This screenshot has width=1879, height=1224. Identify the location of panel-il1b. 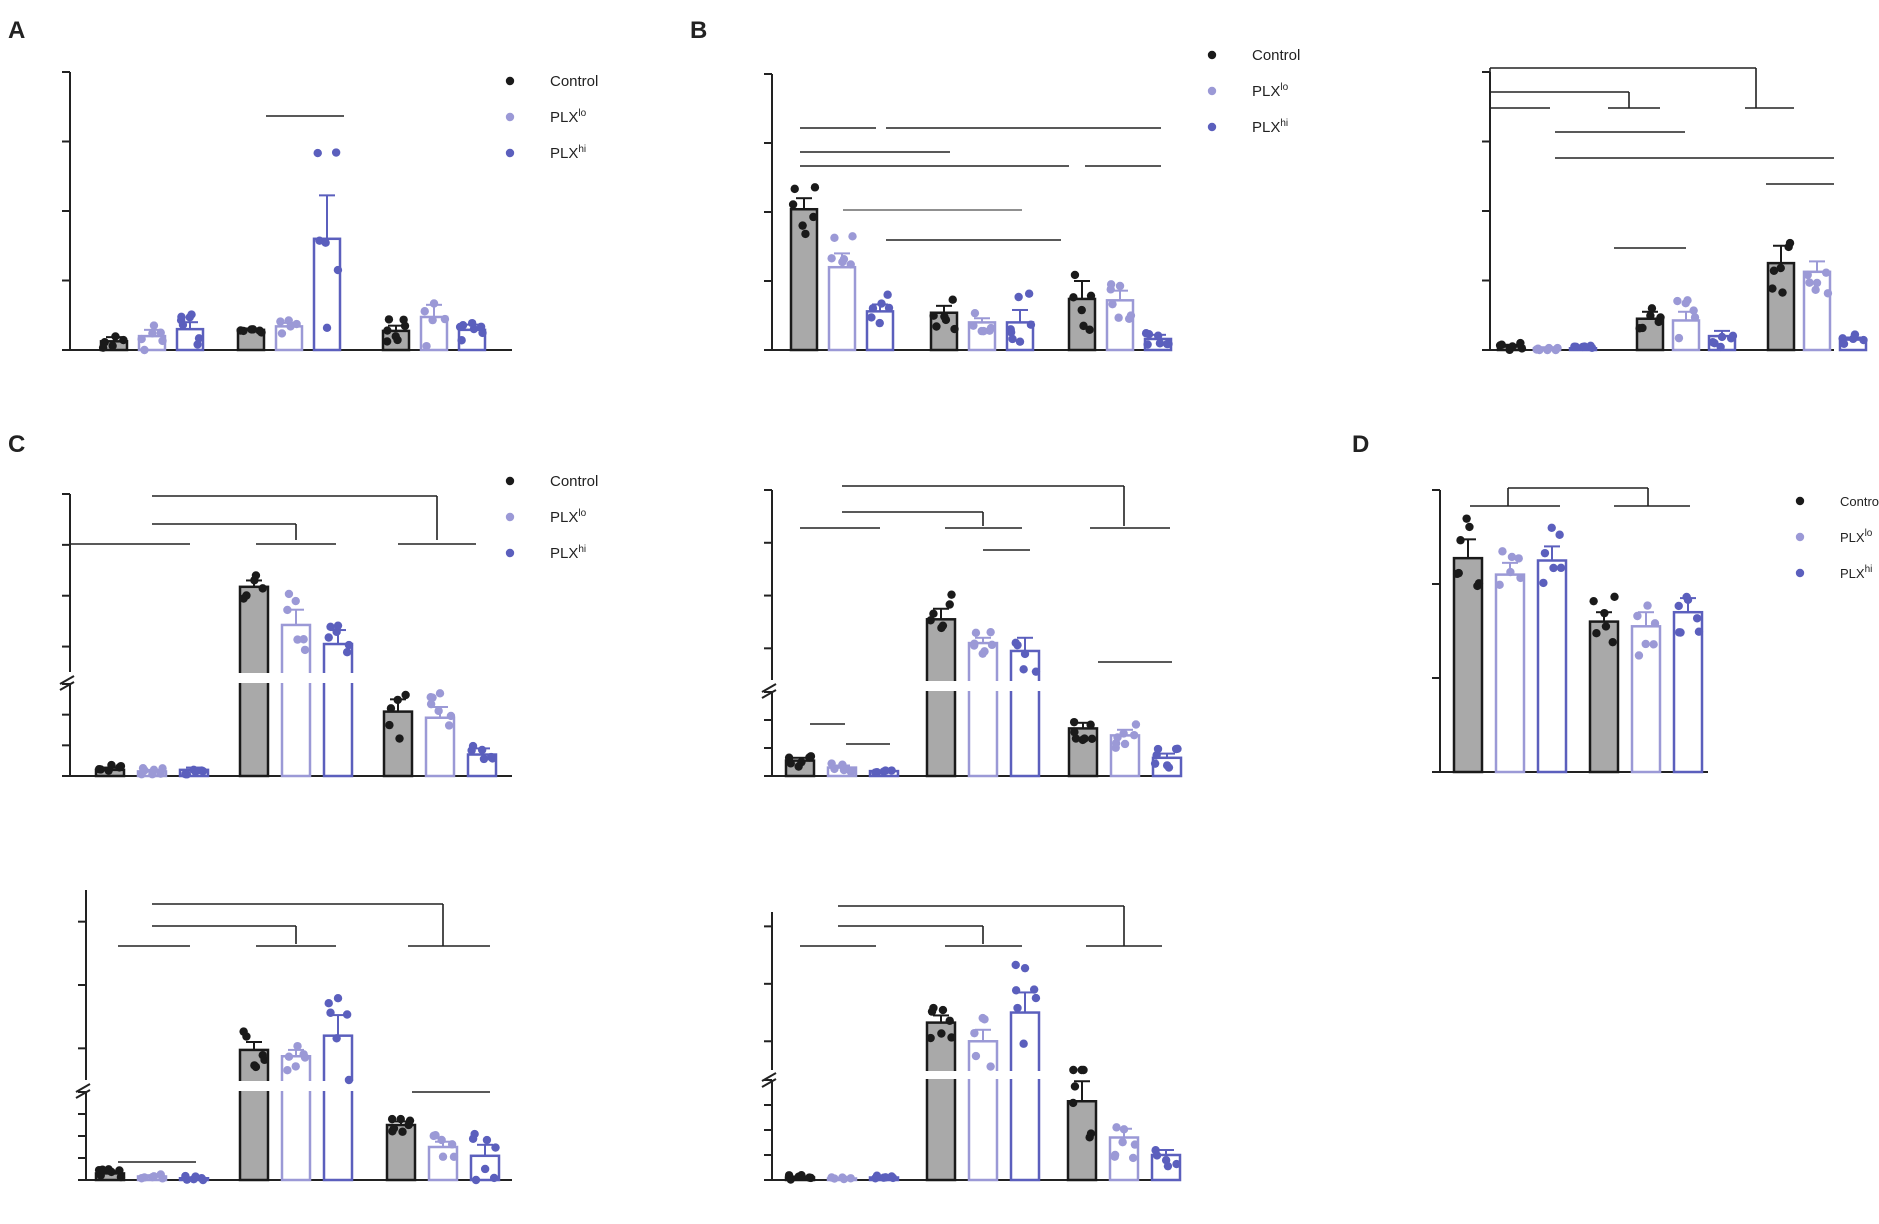
(972, 631).